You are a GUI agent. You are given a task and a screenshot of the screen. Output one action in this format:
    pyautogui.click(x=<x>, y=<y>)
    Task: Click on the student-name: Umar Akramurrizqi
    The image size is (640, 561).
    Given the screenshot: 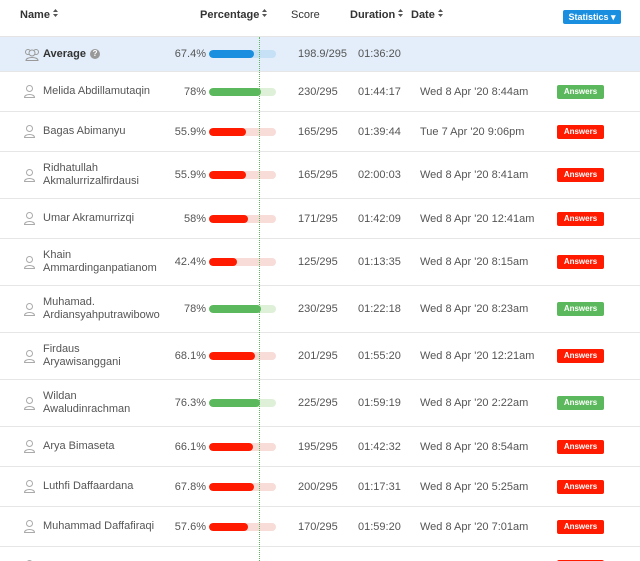 What is the action you would take?
    pyautogui.click(x=89, y=218)
    